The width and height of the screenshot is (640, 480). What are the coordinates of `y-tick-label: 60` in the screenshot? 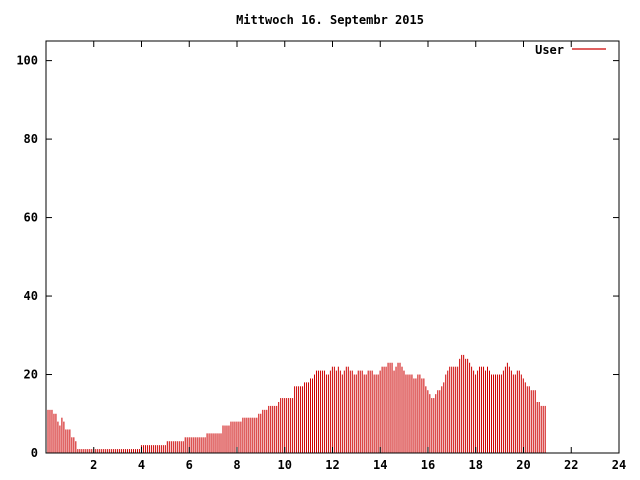 It's located at (31, 218).